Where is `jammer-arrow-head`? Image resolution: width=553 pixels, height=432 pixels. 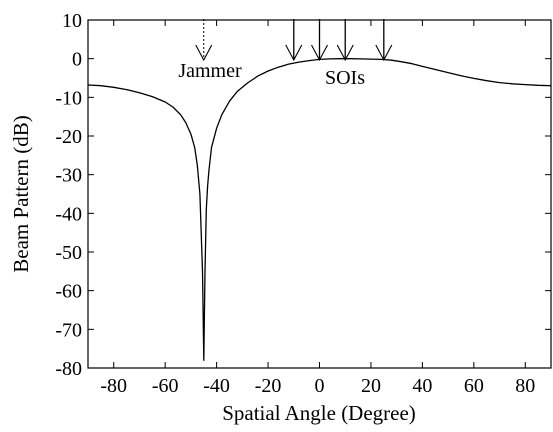
jammer-arrow-head is located at coordinates (204, 53).